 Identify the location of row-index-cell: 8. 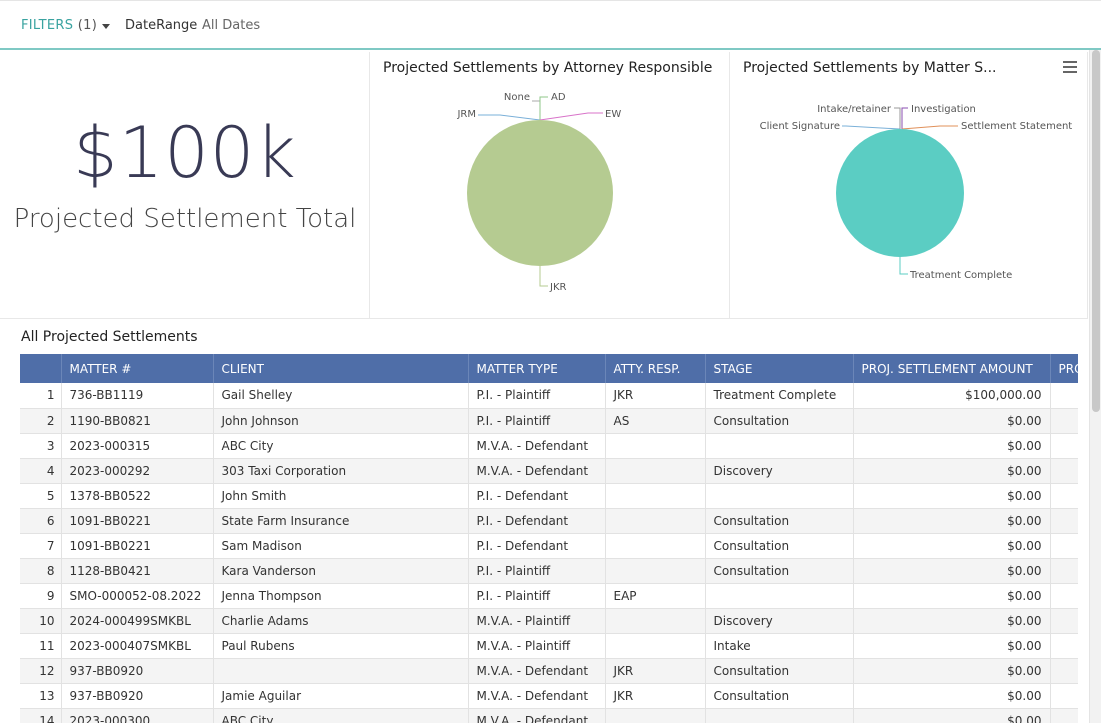
(41, 571).